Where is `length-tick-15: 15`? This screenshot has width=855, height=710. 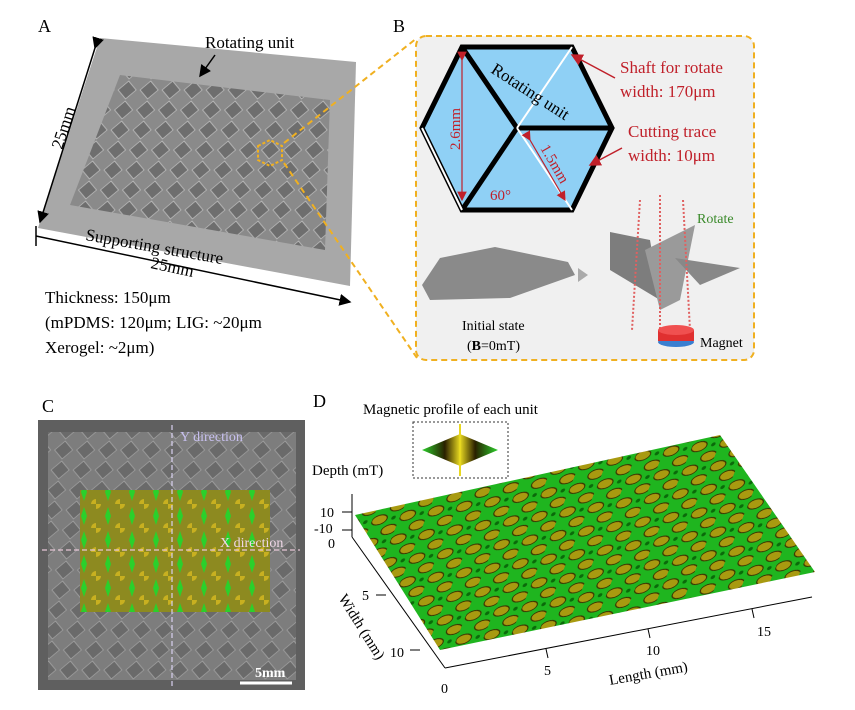 length-tick-15: 15 is located at coordinates (764, 632).